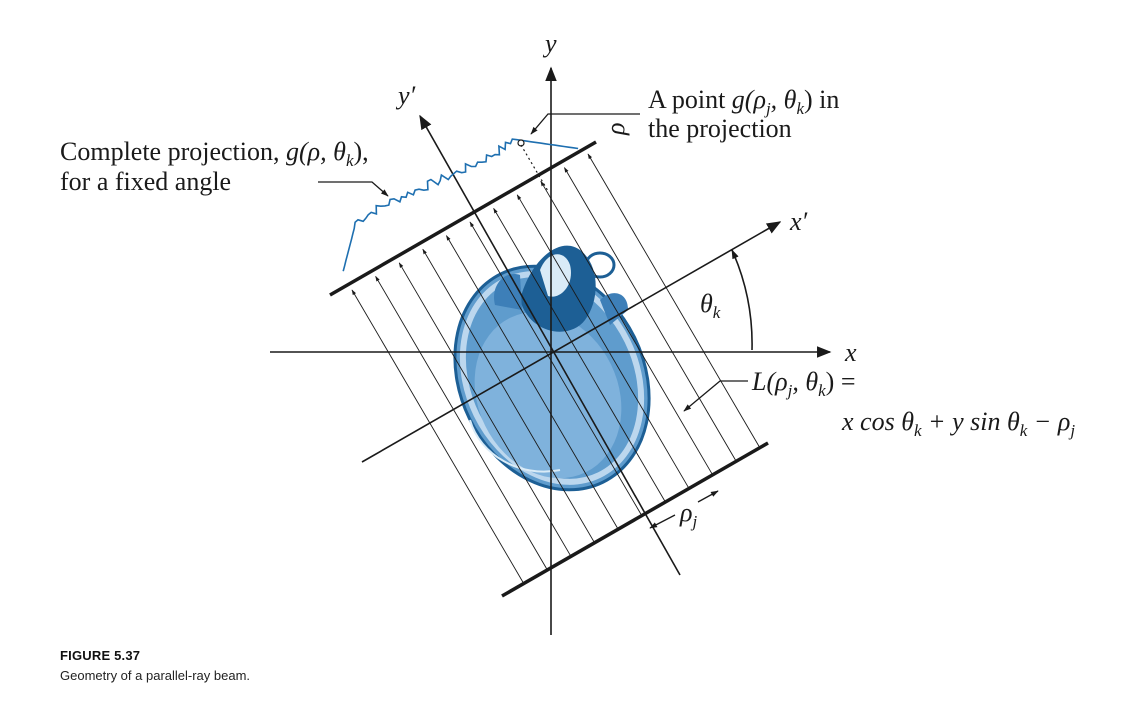 This screenshot has width=1148, height=720. I want to click on figure-caption: Geometry of a parallel-ray beam., so click(155, 675).